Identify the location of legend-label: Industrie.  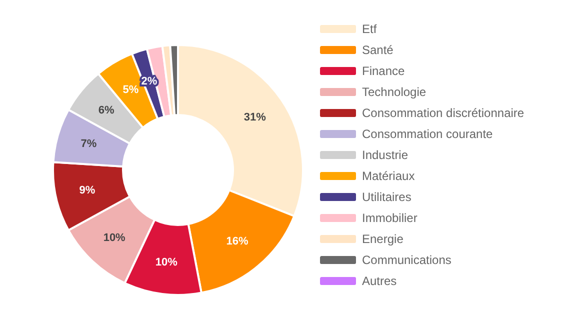
(385, 155).